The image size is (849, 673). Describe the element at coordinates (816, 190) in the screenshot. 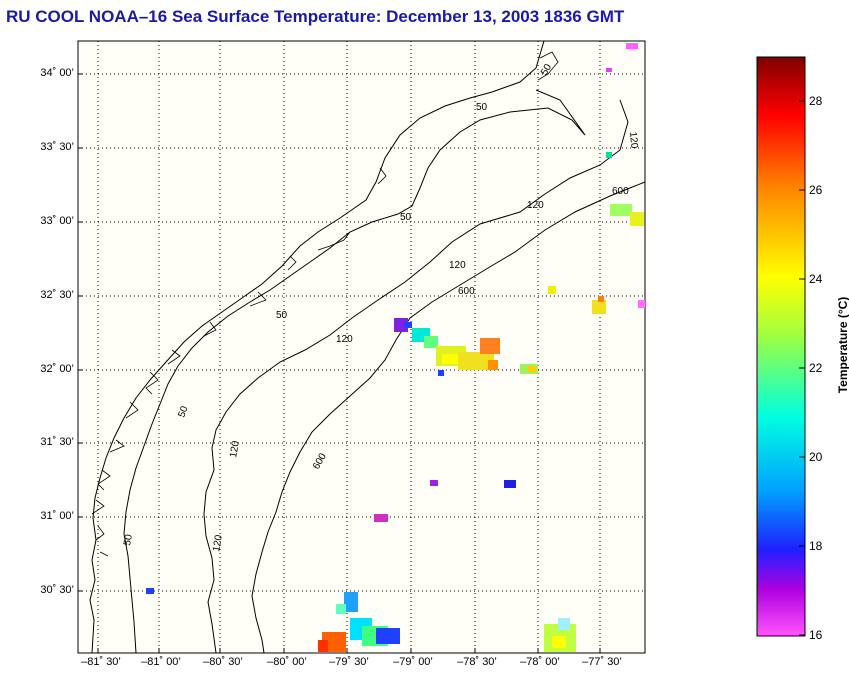

I see `colorbar-tick-label: 26` at that location.